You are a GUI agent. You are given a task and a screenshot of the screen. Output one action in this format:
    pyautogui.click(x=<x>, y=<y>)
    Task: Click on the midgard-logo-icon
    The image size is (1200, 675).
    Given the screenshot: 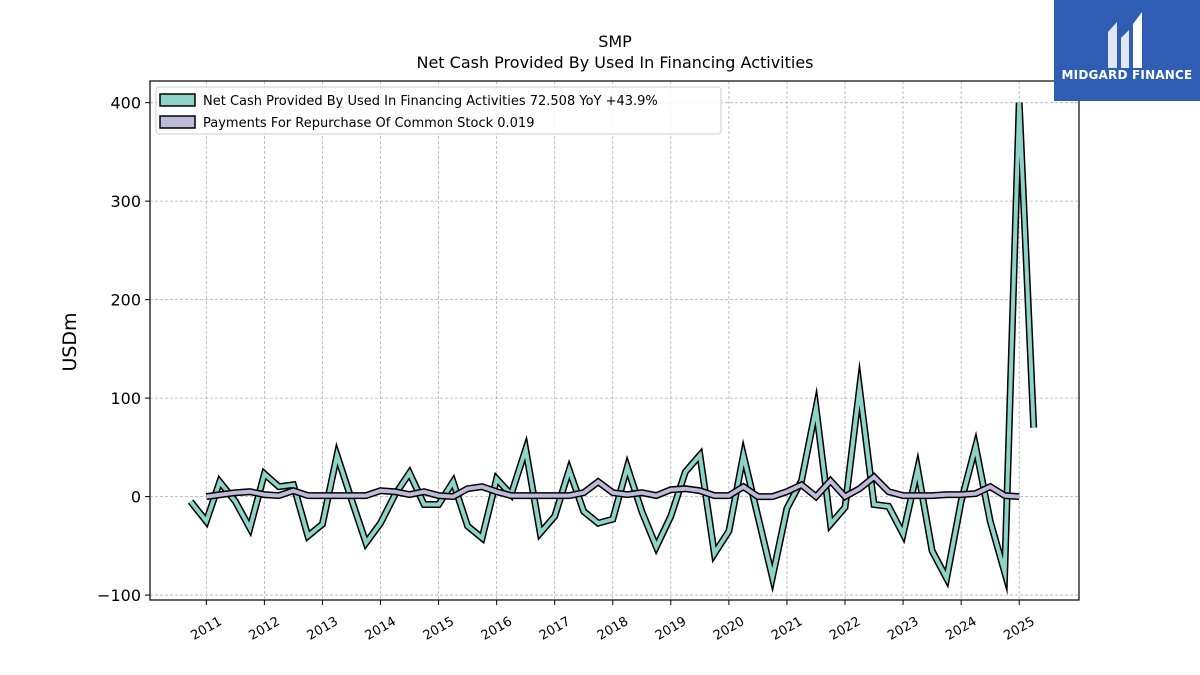 What is the action you would take?
    pyautogui.click(x=1125, y=40)
    